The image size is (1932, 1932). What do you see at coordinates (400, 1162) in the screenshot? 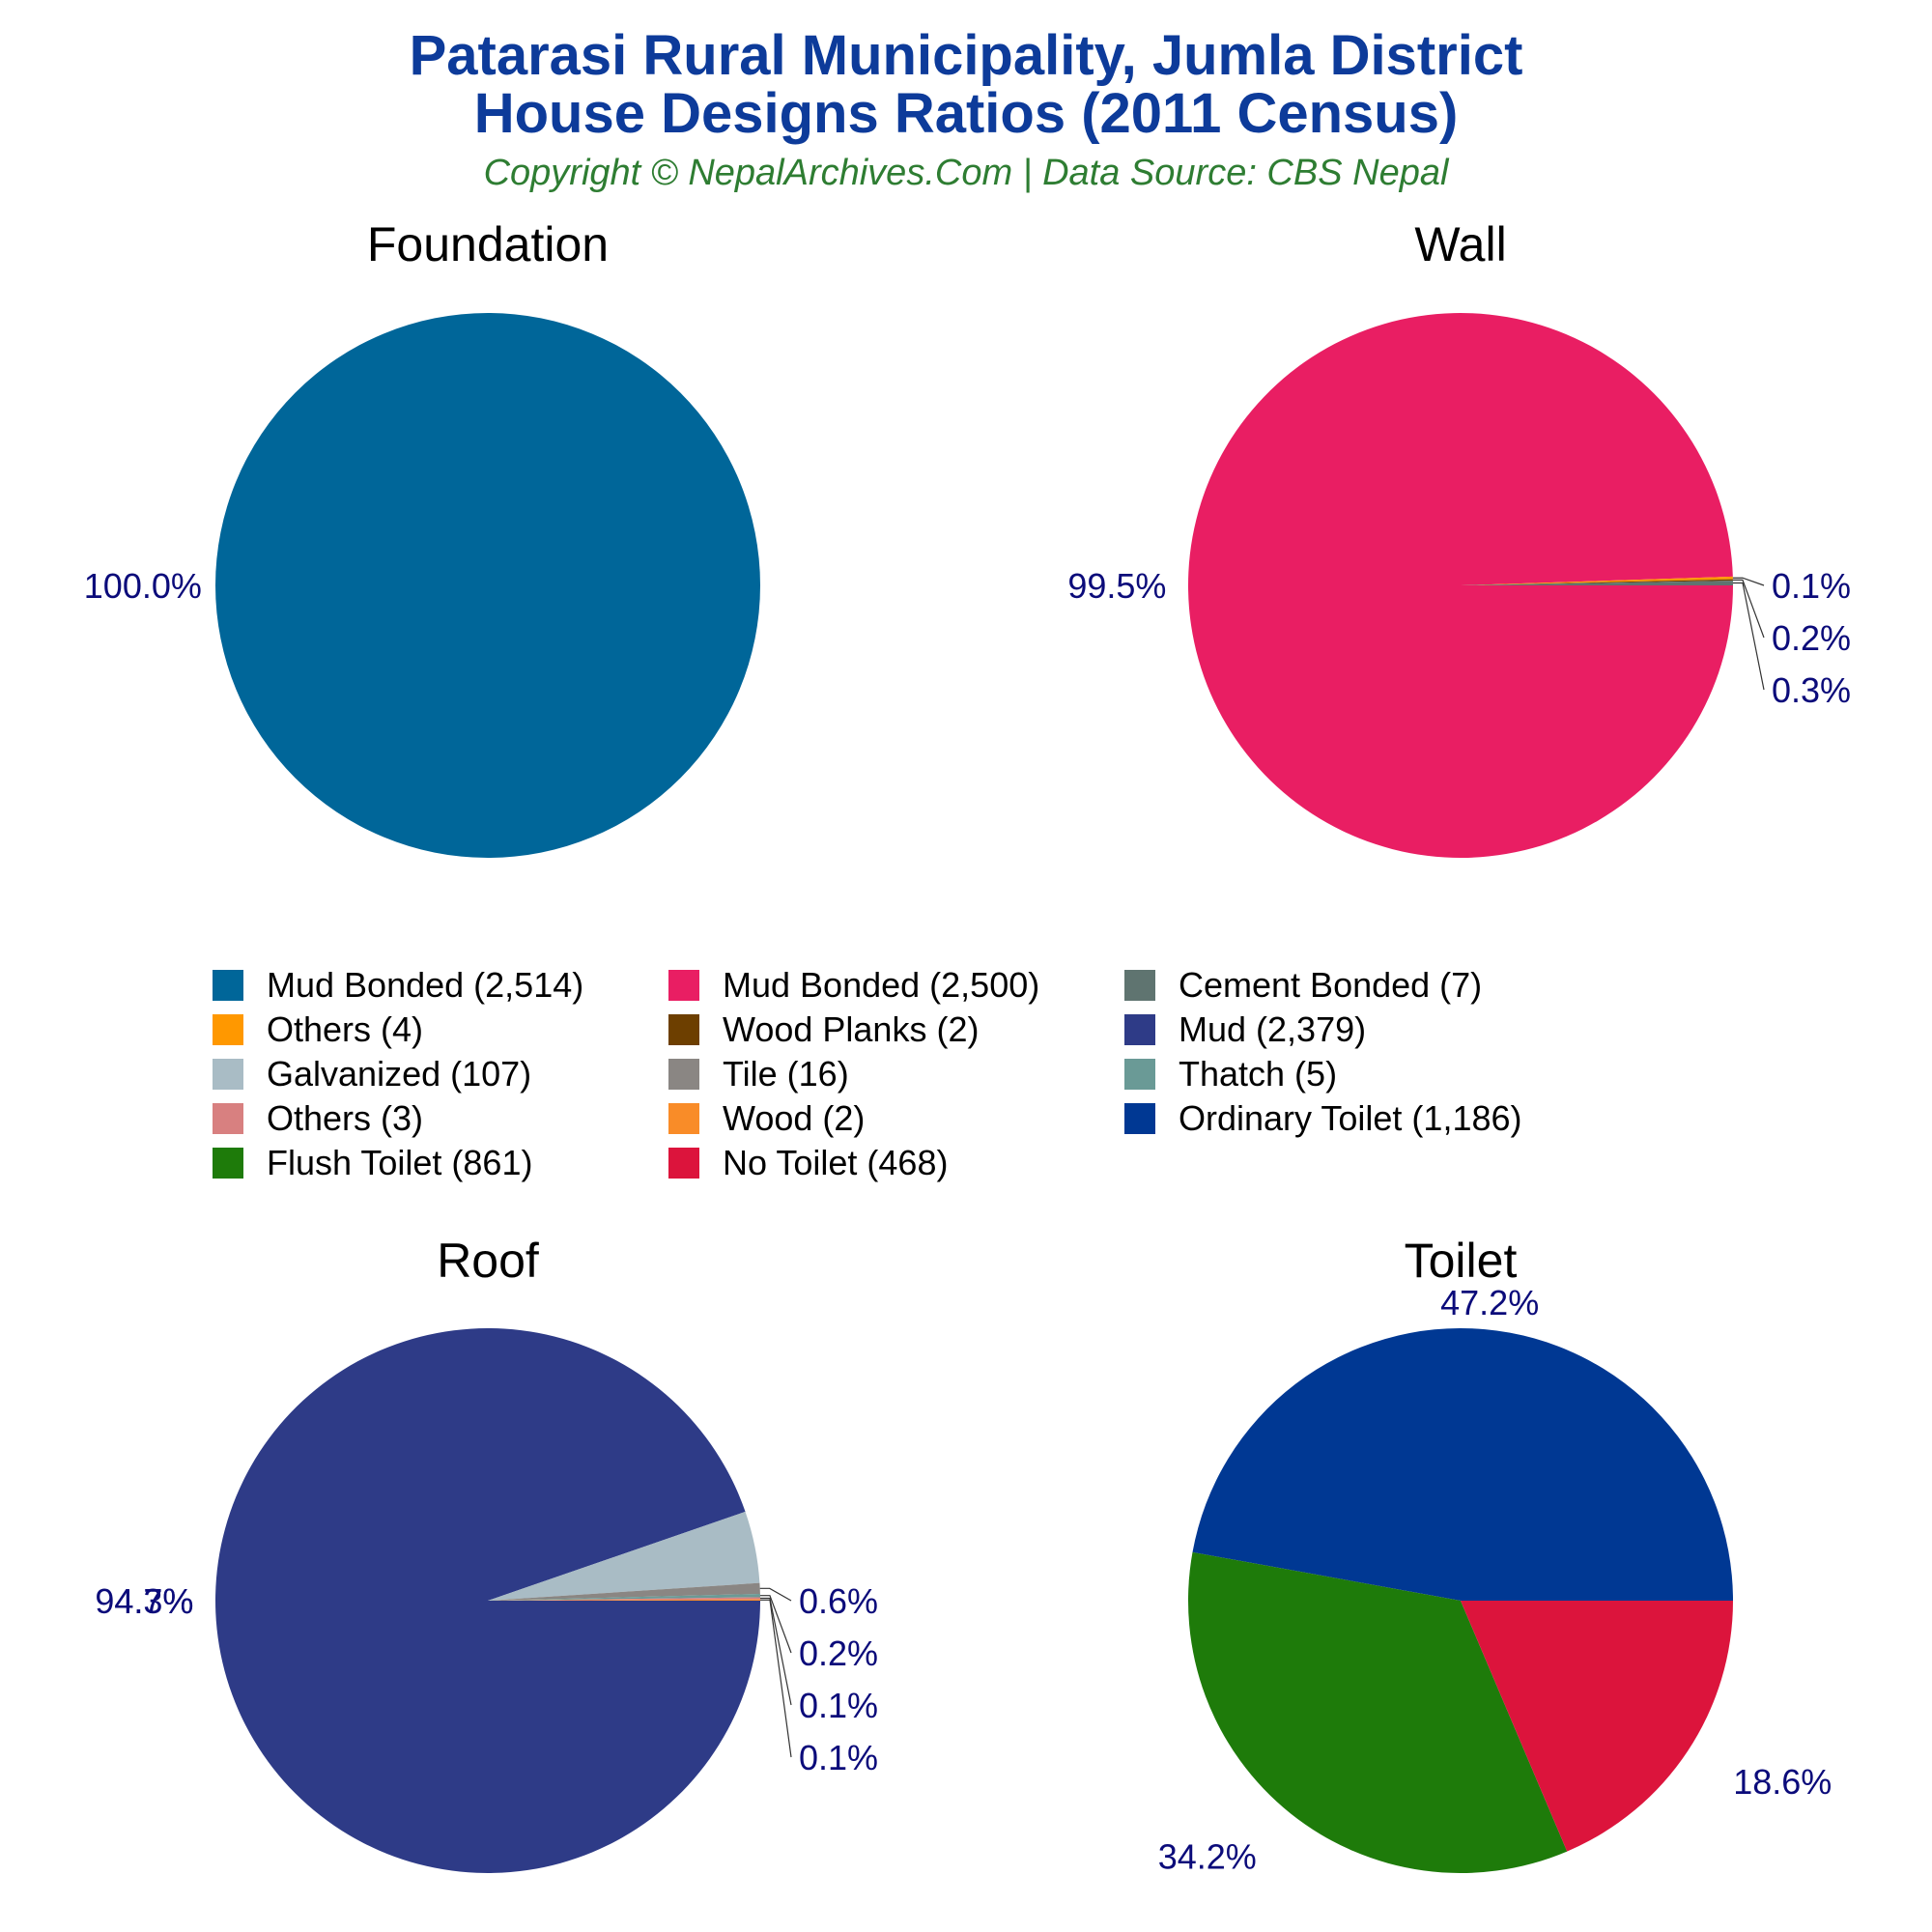
I see `legend-label: Flush Toilet (861)` at bounding box center [400, 1162].